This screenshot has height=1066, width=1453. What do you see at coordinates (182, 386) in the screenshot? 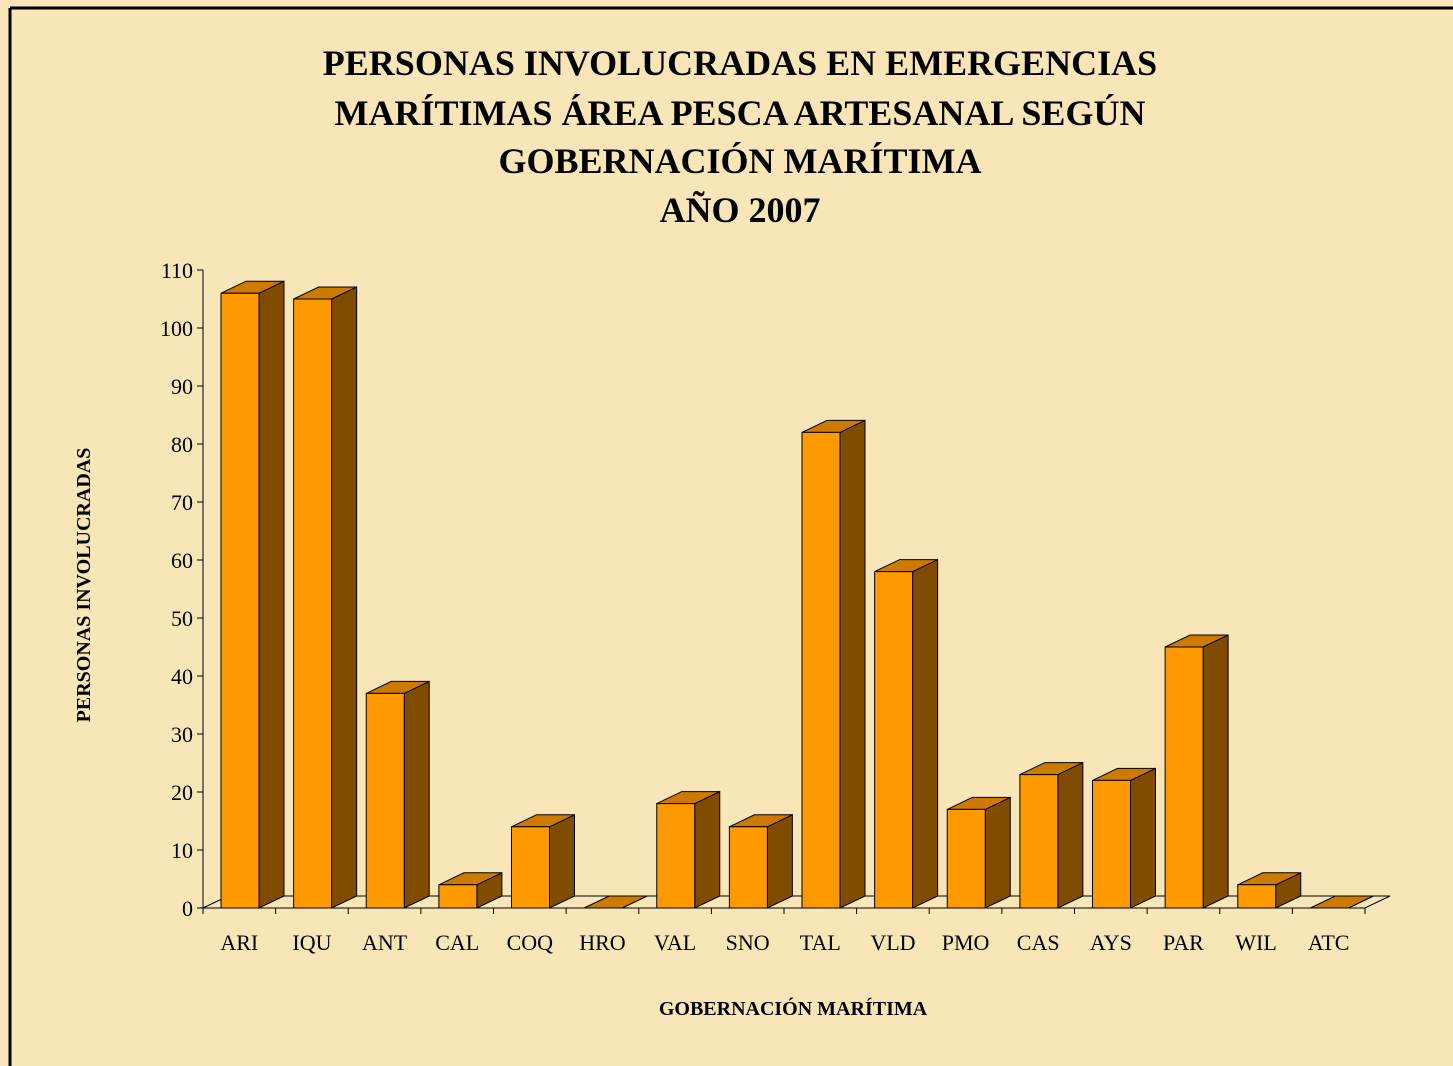
I see `y-tick-label: 90` at bounding box center [182, 386].